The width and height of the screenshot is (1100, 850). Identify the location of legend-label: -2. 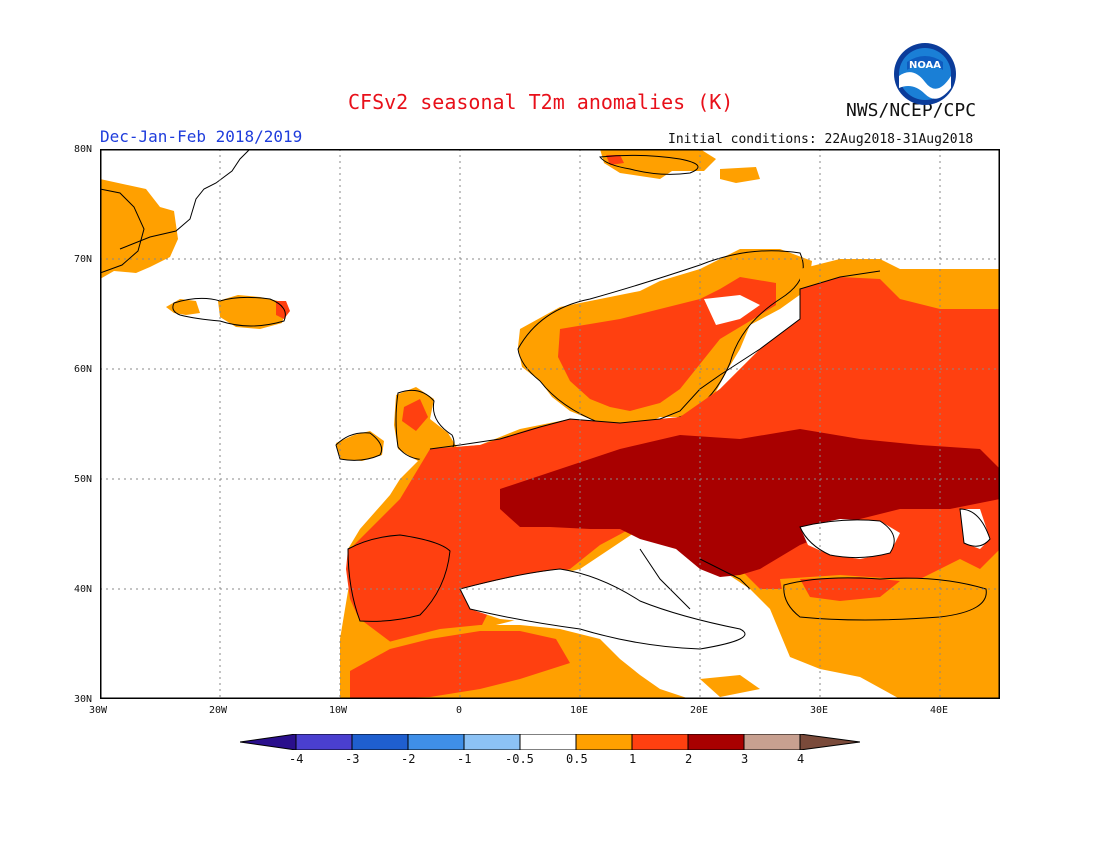
(408, 759).